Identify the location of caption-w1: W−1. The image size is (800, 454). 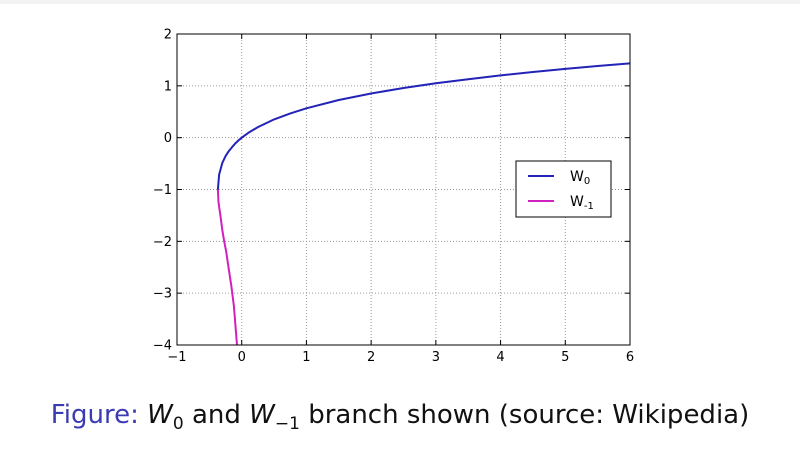
(274, 417).